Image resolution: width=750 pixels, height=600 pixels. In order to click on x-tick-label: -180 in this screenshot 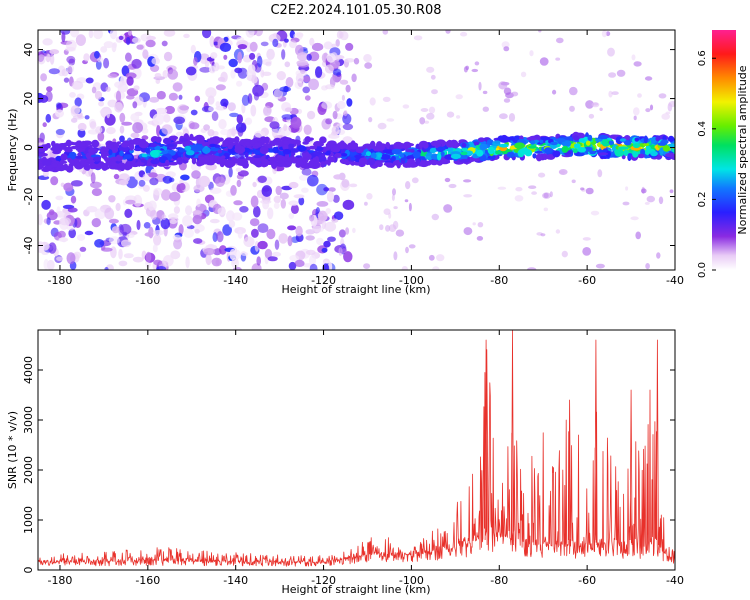, I will do `click(59, 580)`.